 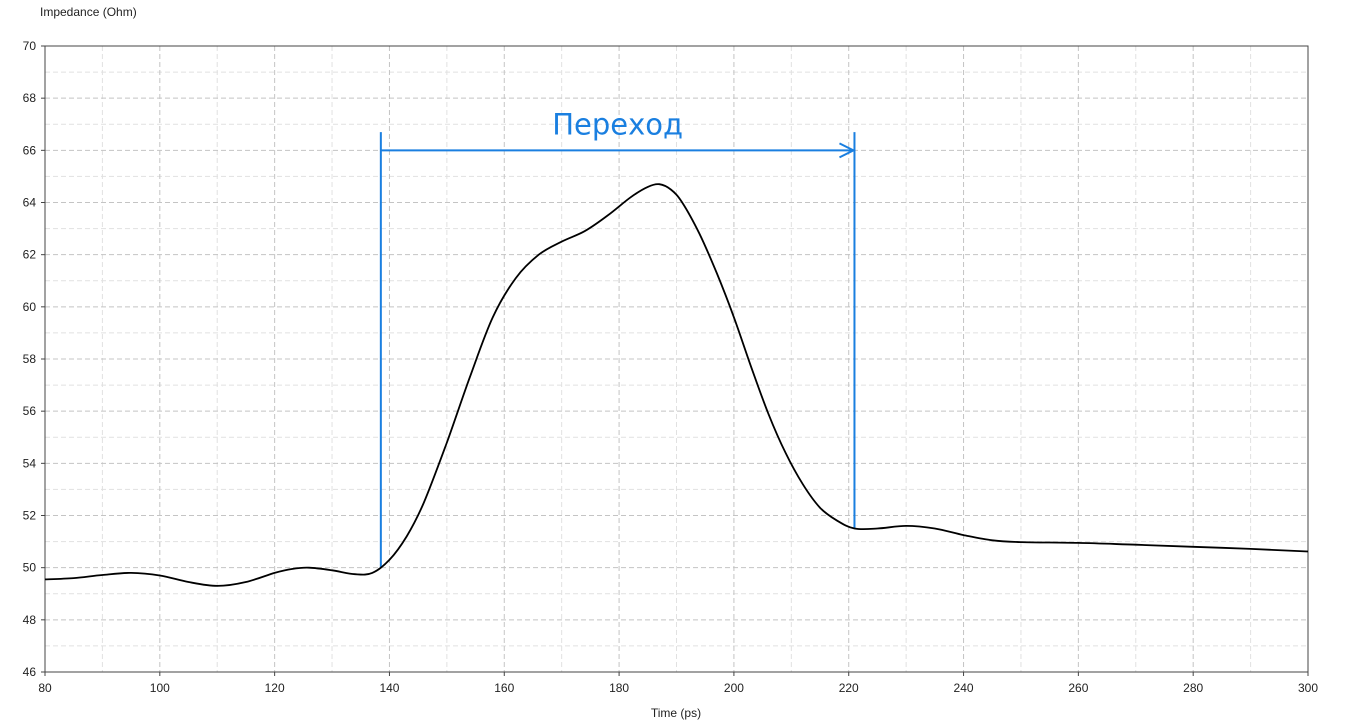 I want to click on y-tick-label: 60, so click(x=30, y=307).